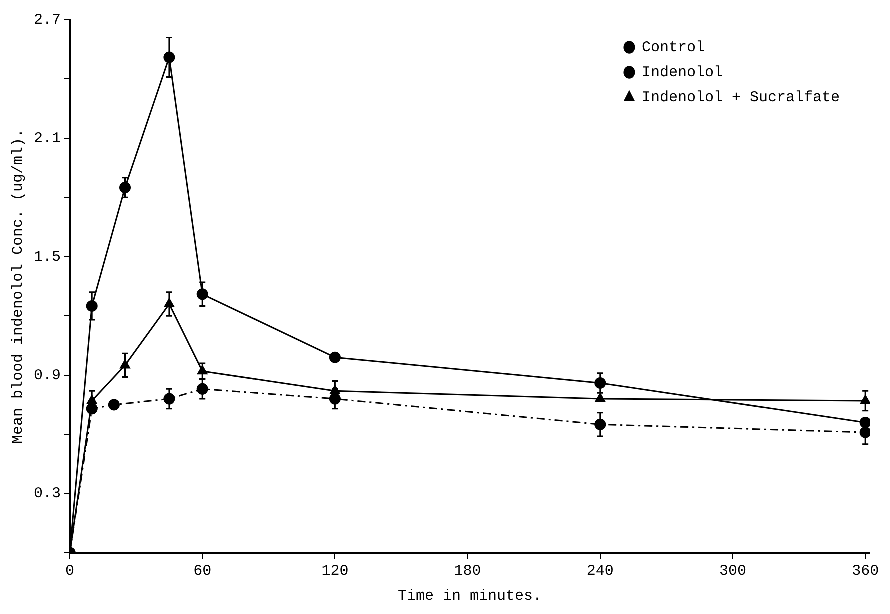 This screenshot has width=890, height=614. What do you see at coordinates (48, 494) in the screenshot?
I see `y-tick-label: 0.3` at bounding box center [48, 494].